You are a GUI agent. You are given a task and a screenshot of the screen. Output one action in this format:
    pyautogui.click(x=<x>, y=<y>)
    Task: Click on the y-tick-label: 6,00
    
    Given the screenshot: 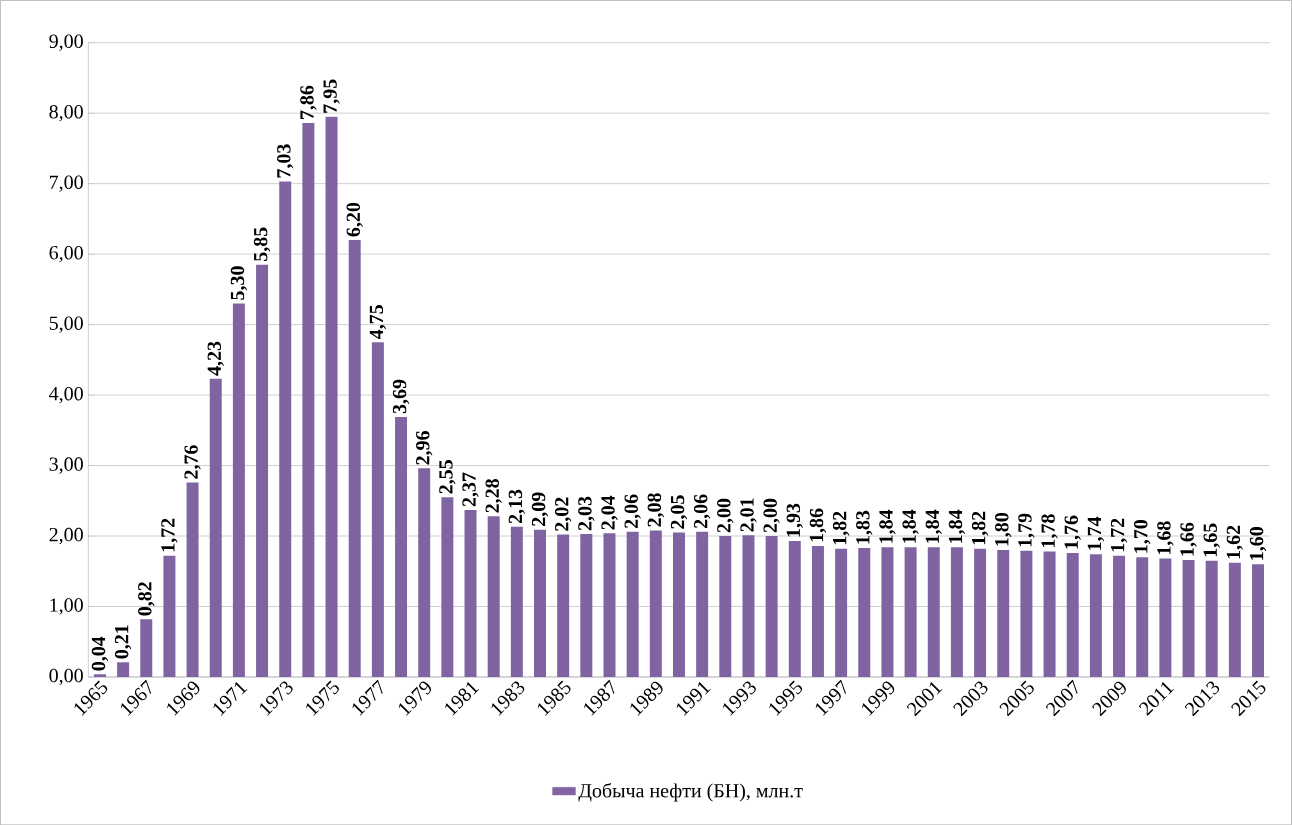 What is the action you would take?
    pyautogui.click(x=66, y=254)
    